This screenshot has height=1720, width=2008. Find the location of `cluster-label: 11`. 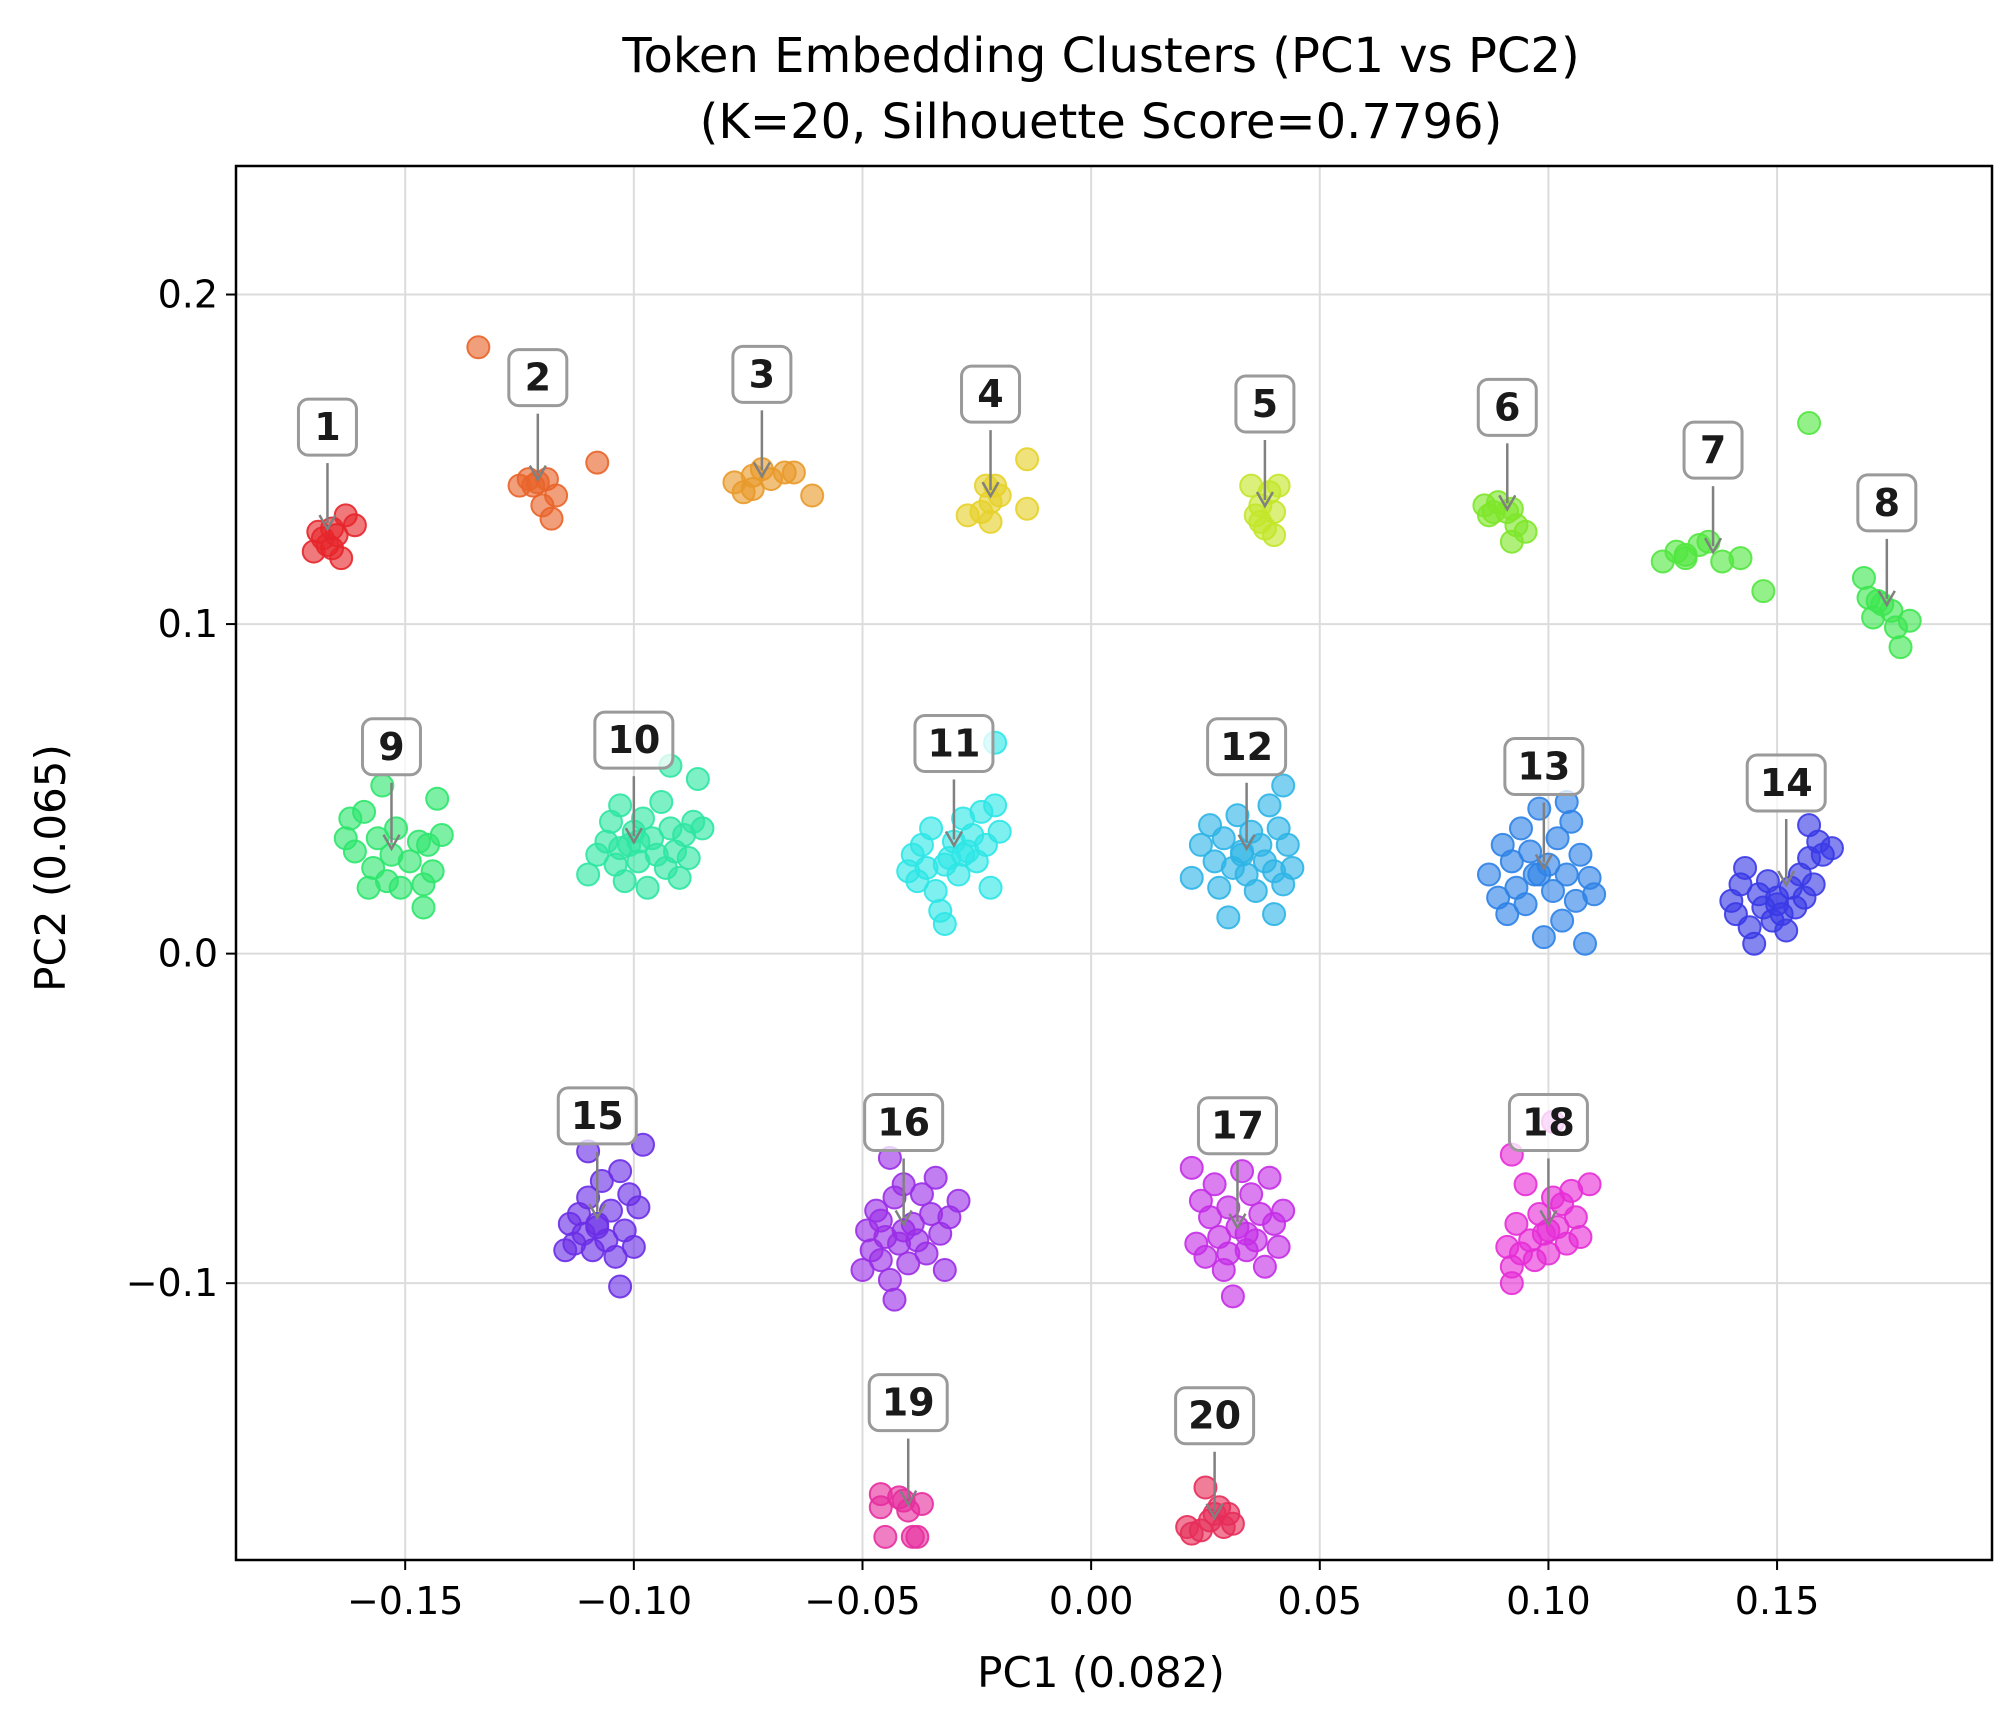

cluster-label: 11 is located at coordinates (954, 743).